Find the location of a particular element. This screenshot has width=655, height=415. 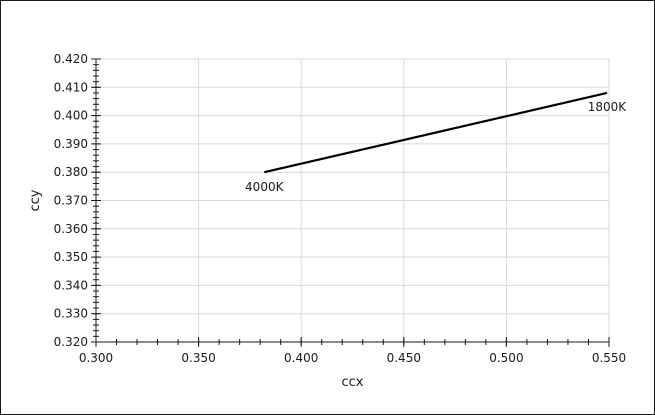

y-tick-label: 0.330 is located at coordinates (71, 314).